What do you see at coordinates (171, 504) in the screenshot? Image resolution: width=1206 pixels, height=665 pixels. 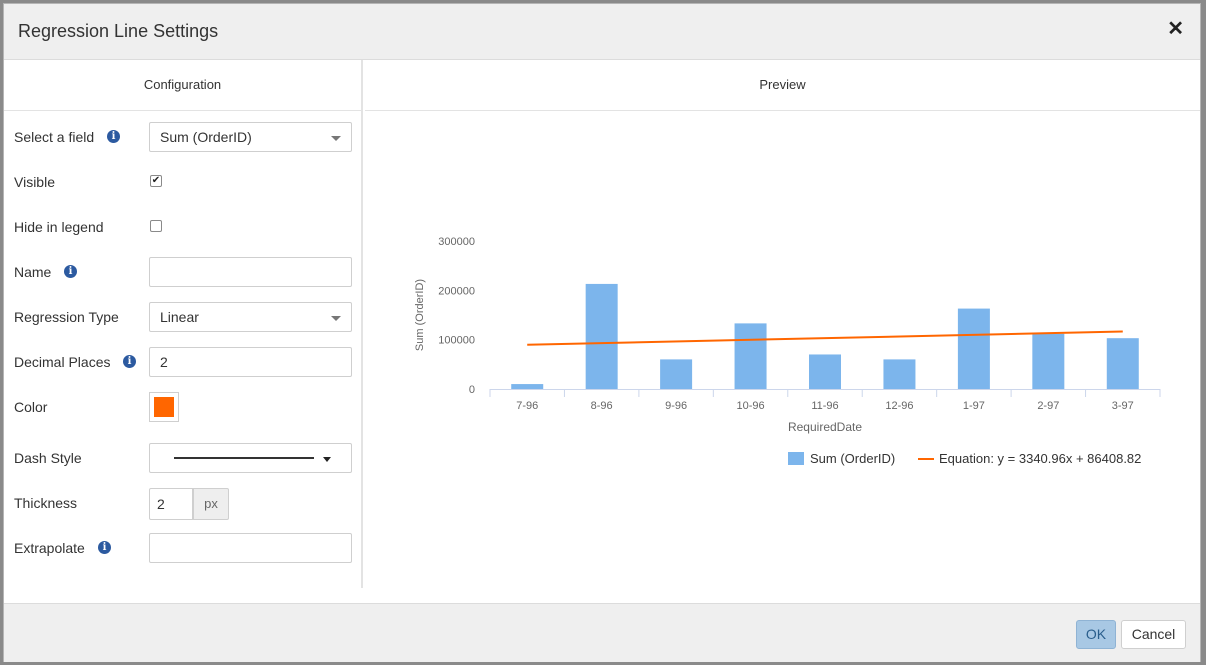 I see `thickness-input: 2` at bounding box center [171, 504].